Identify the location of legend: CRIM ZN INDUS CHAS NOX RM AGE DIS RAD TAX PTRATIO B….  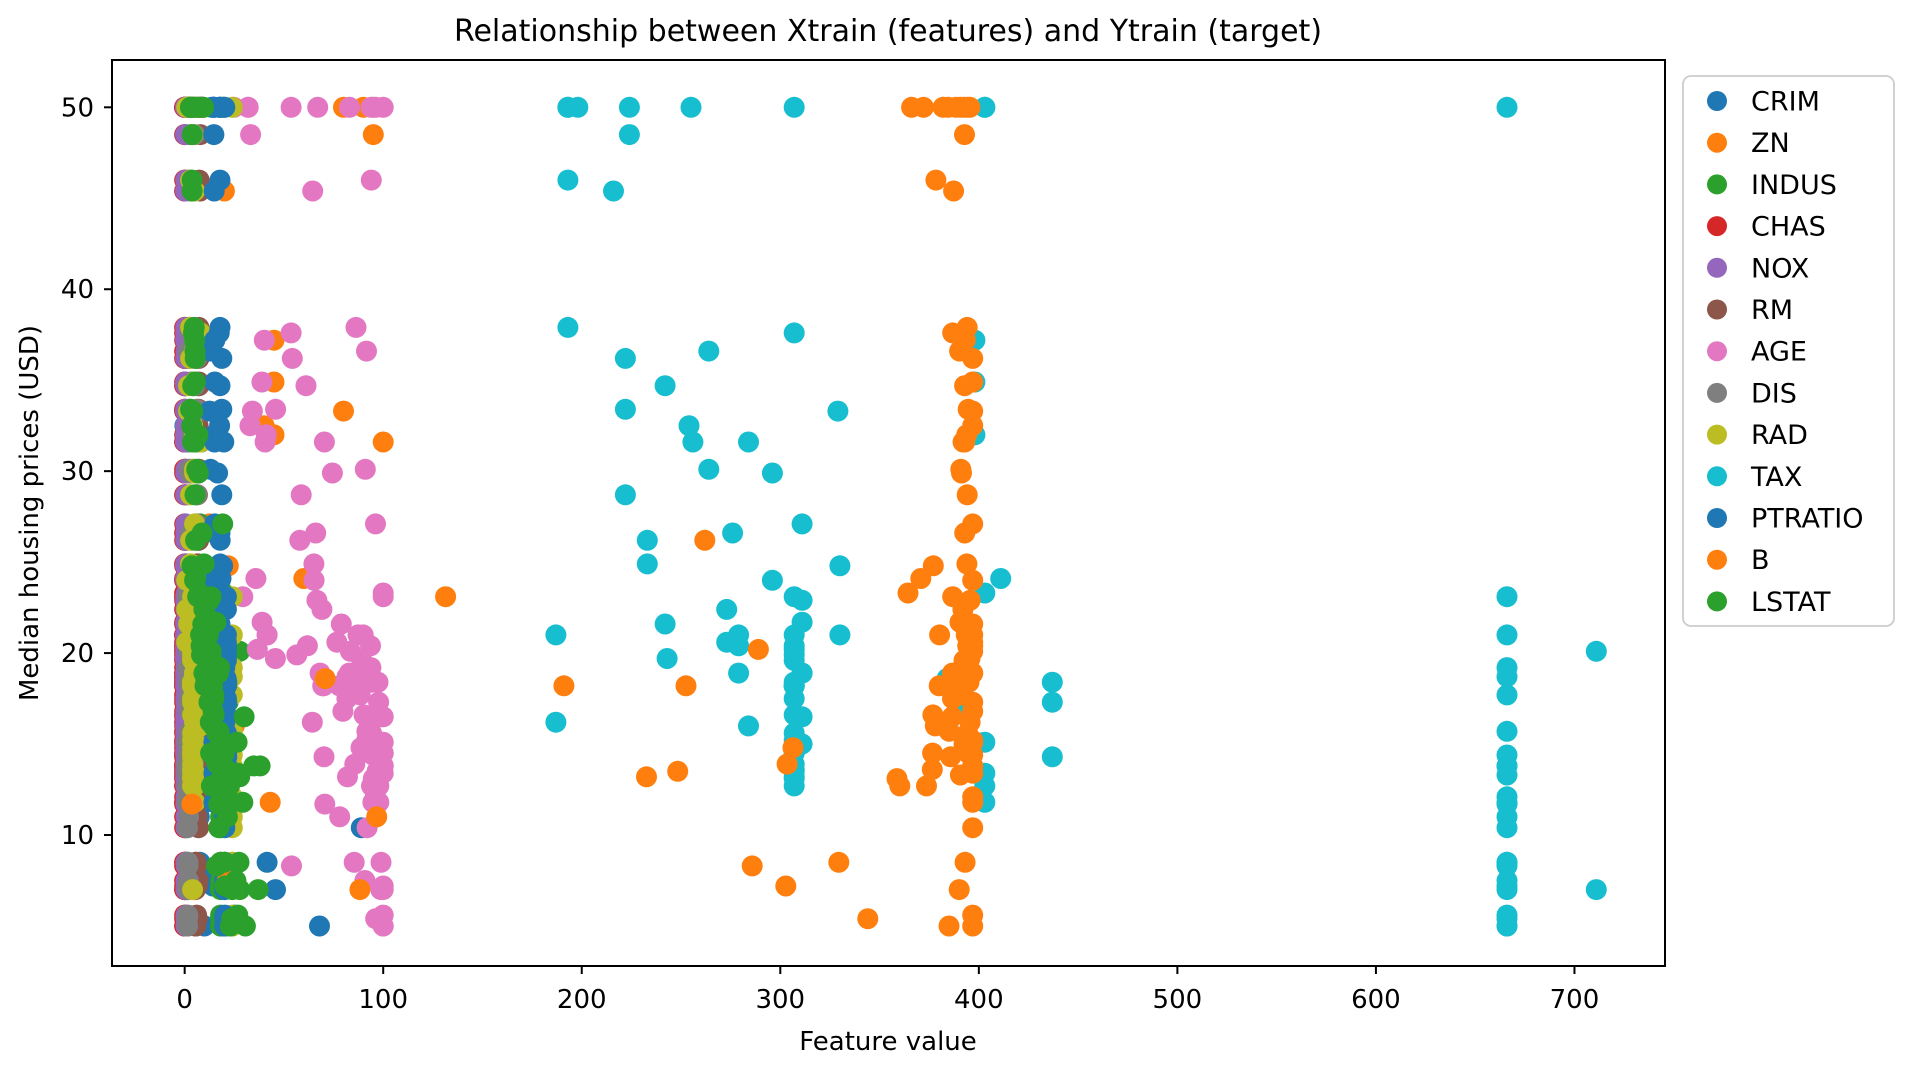
(1788, 351).